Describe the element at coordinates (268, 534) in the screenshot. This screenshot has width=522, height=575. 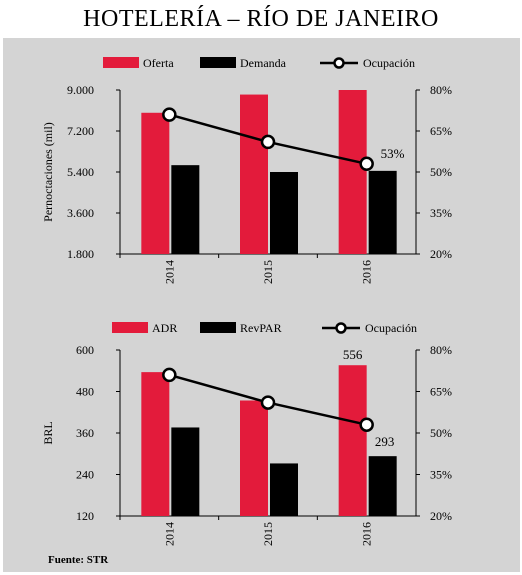
I see `chart2-xtick-label: 2015` at that location.